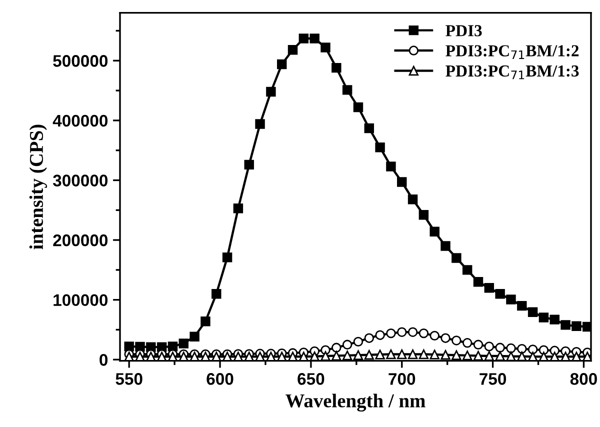  I want to click on y-tick-label: 100000, so click(81, 300).